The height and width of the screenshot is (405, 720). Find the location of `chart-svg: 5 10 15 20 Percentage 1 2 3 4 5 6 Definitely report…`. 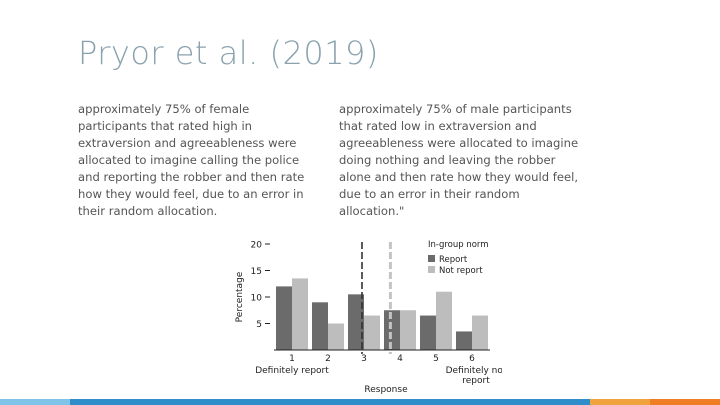

chart-svg: 5 10 15 20 Percentage 1 2 3 4 5 6 Definitely report… is located at coordinates (368, 317).